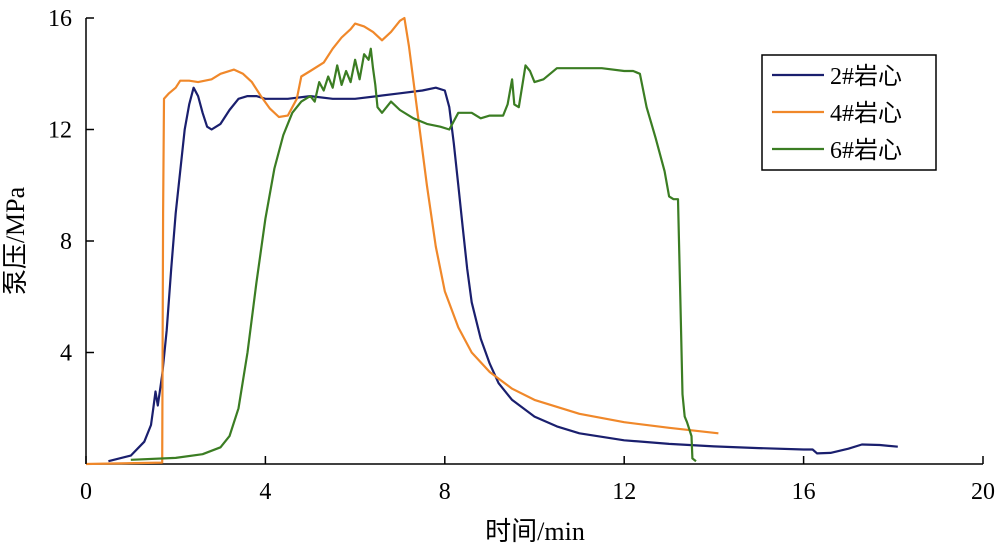 The image size is (1000, 557). I want to click on x-tick-label: 8, so click(445, 492).